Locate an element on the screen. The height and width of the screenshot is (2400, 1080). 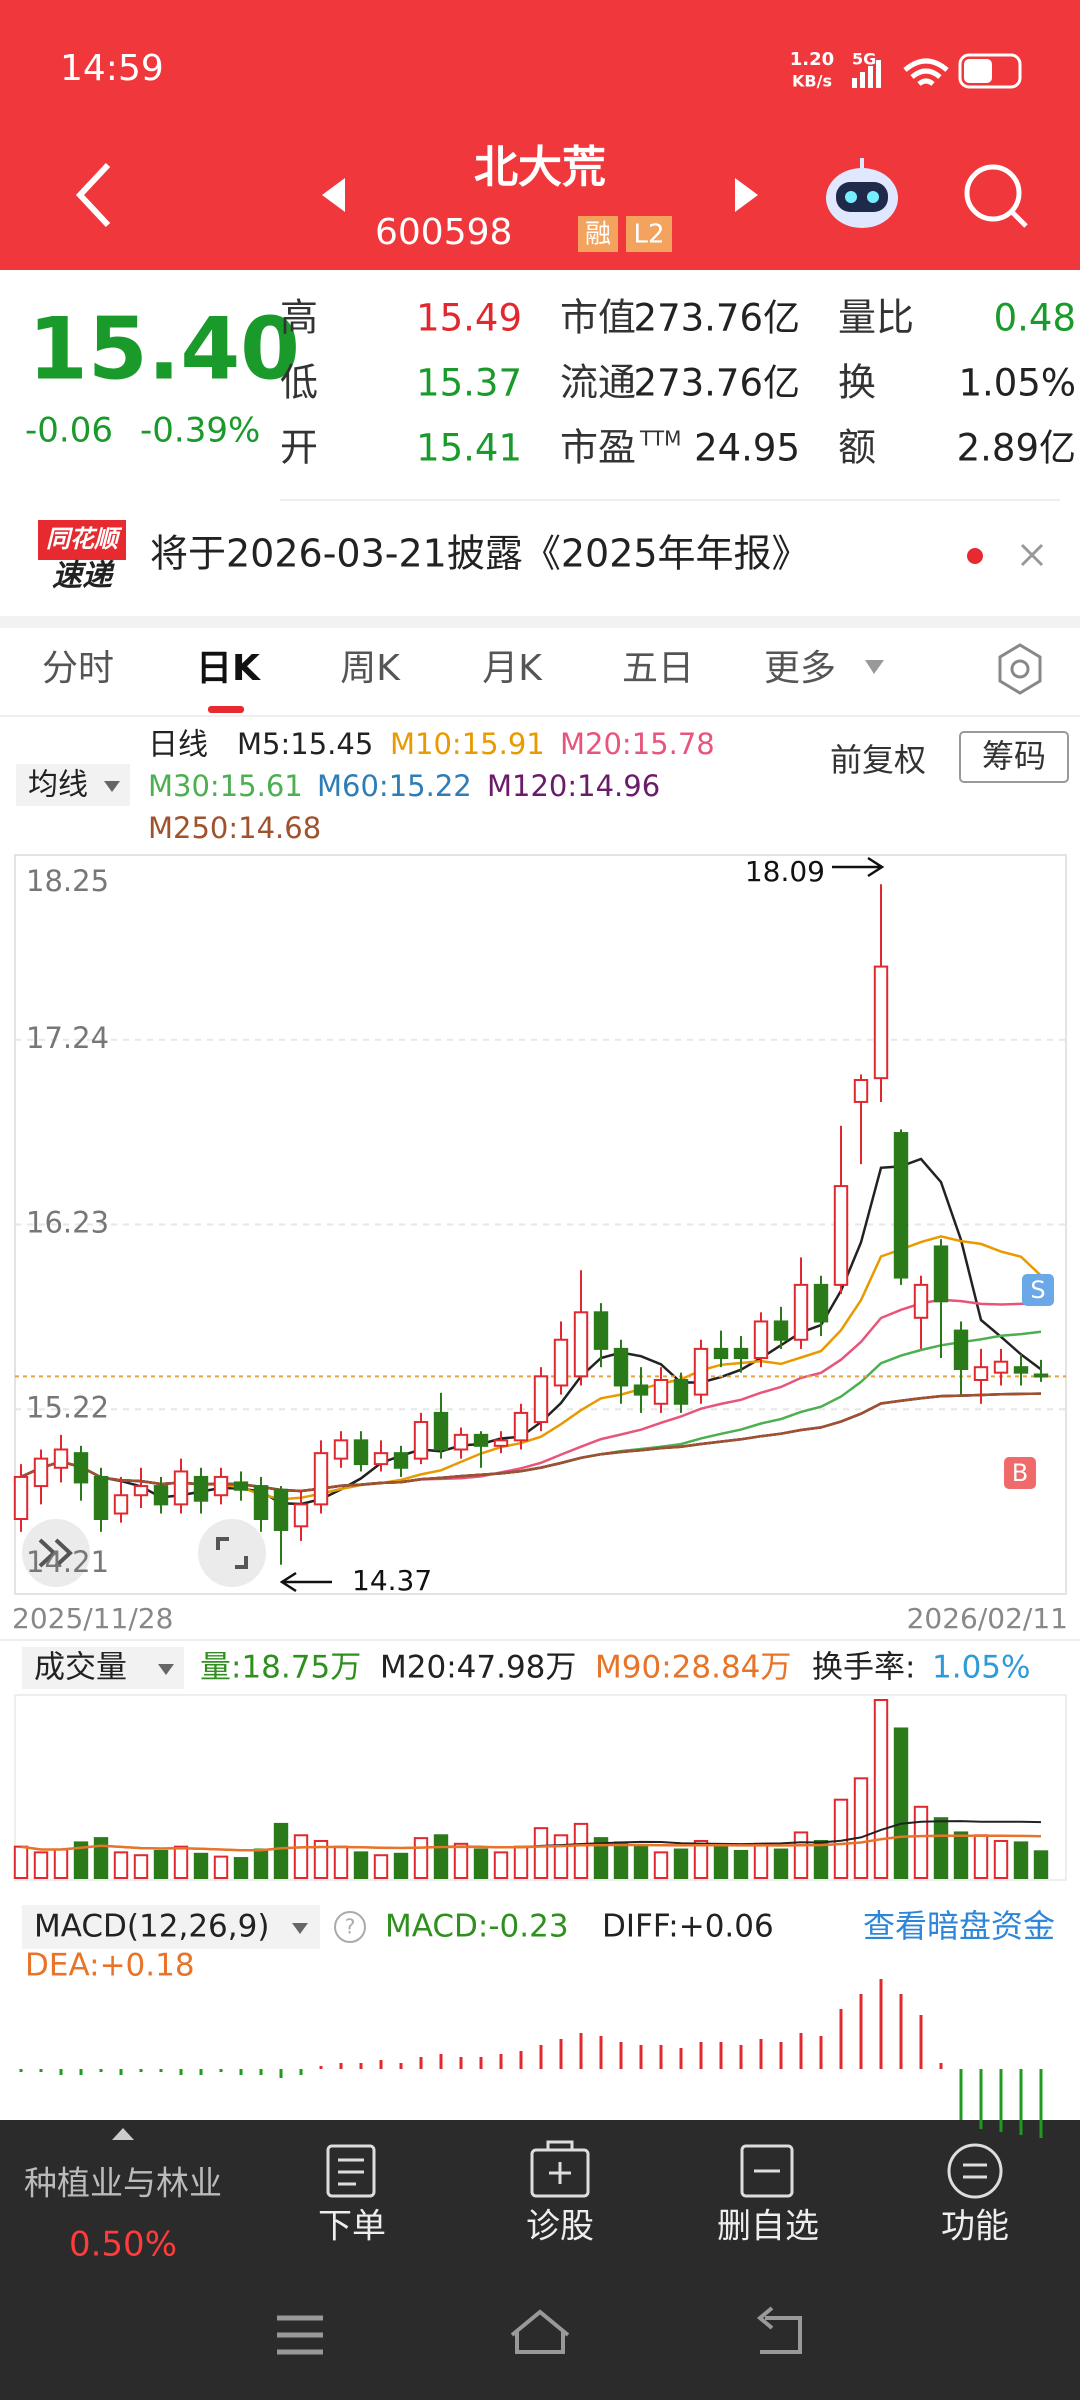
price-change: -0.06 is located at coordinates (69, 431).